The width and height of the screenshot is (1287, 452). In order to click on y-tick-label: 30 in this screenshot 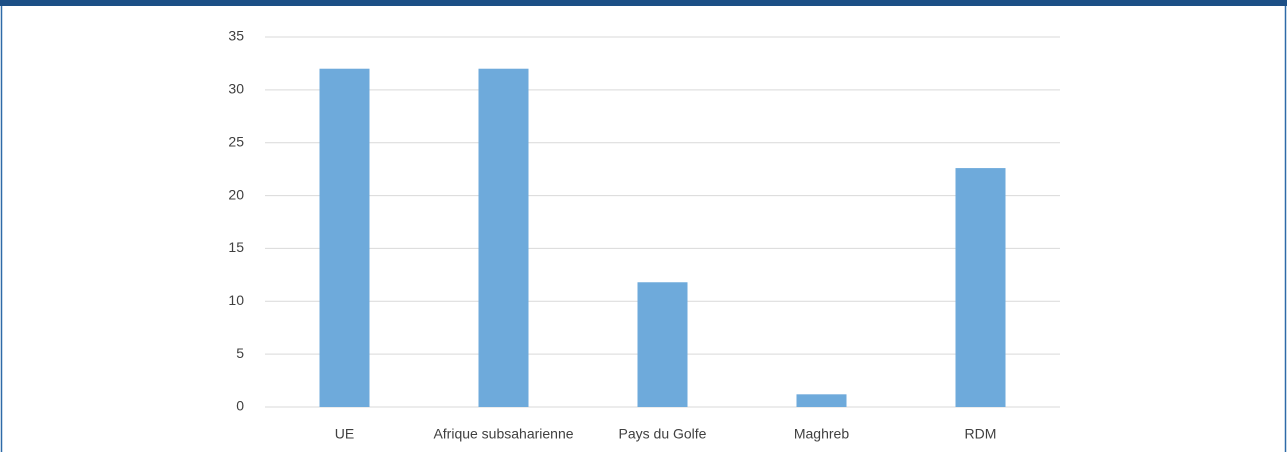, I will do `click(236, 89)`.